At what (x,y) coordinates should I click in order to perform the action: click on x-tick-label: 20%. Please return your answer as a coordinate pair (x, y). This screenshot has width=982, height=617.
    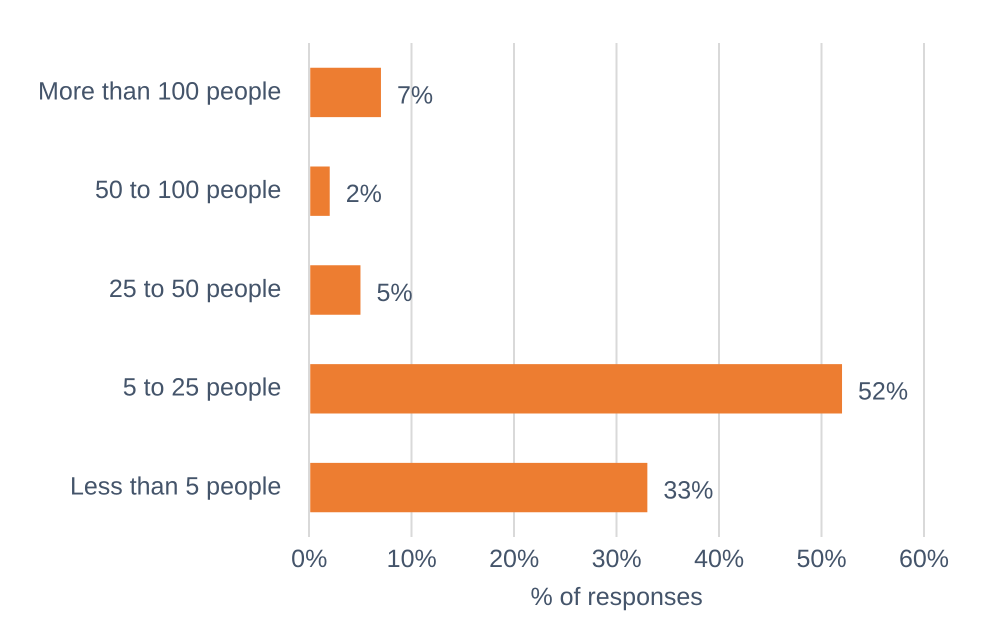
    Looking at the image, I should click on (514, 558).